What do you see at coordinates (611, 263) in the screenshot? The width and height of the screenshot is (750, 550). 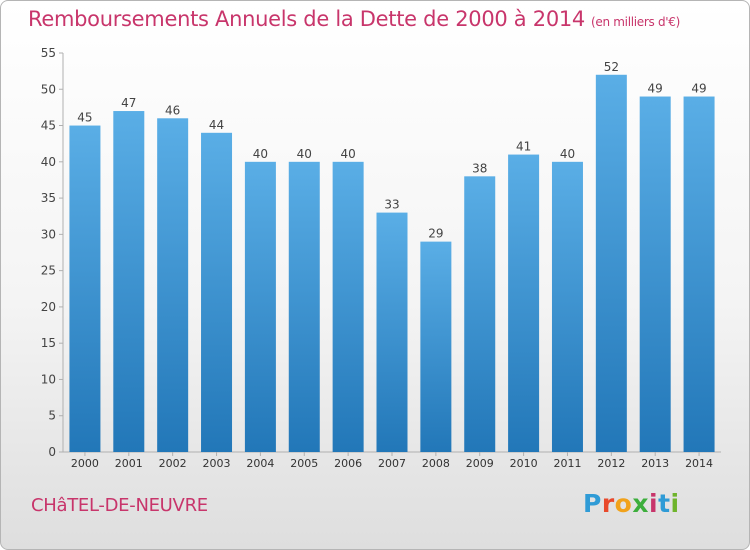 I see `bar-2012` at bounding box center [611, 263].